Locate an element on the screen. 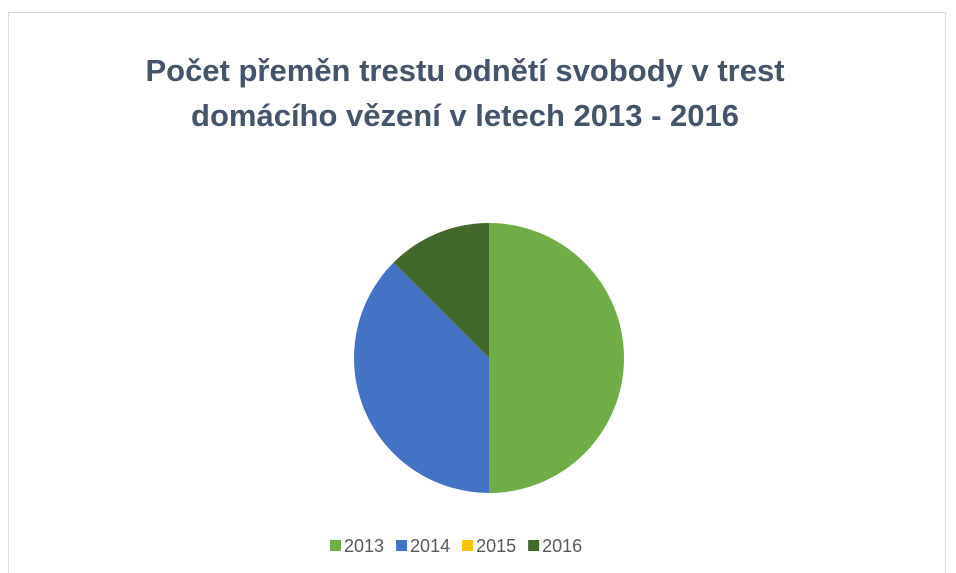 This screenshot has height=573, width=956. legend-label: 2013 is located at coordinates (364, 546).